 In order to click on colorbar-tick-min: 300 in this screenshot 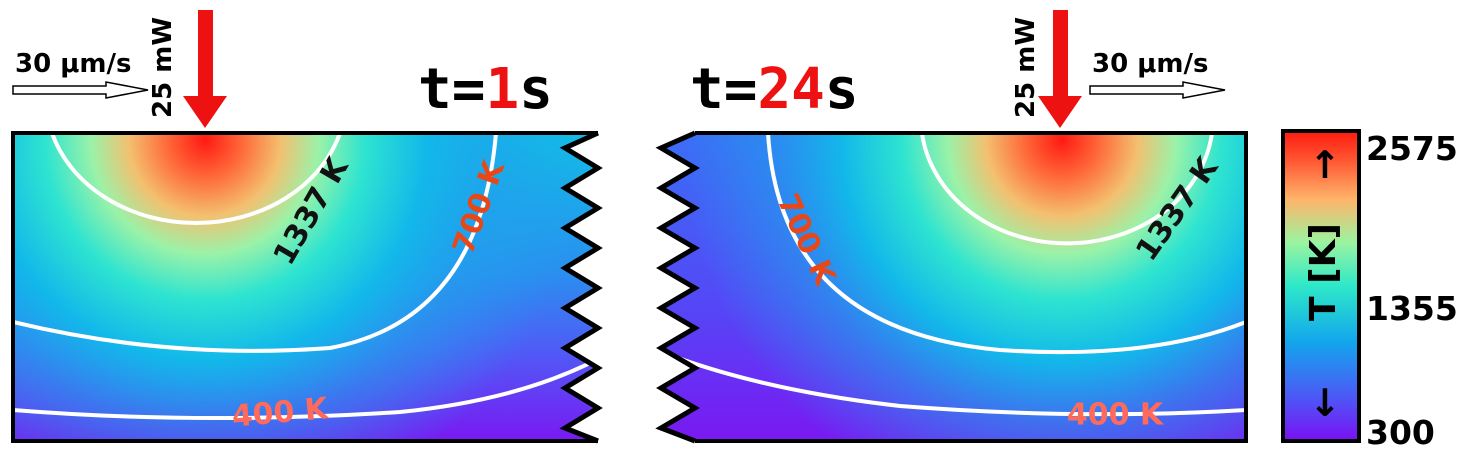, I will do `click(1400, 432)`.